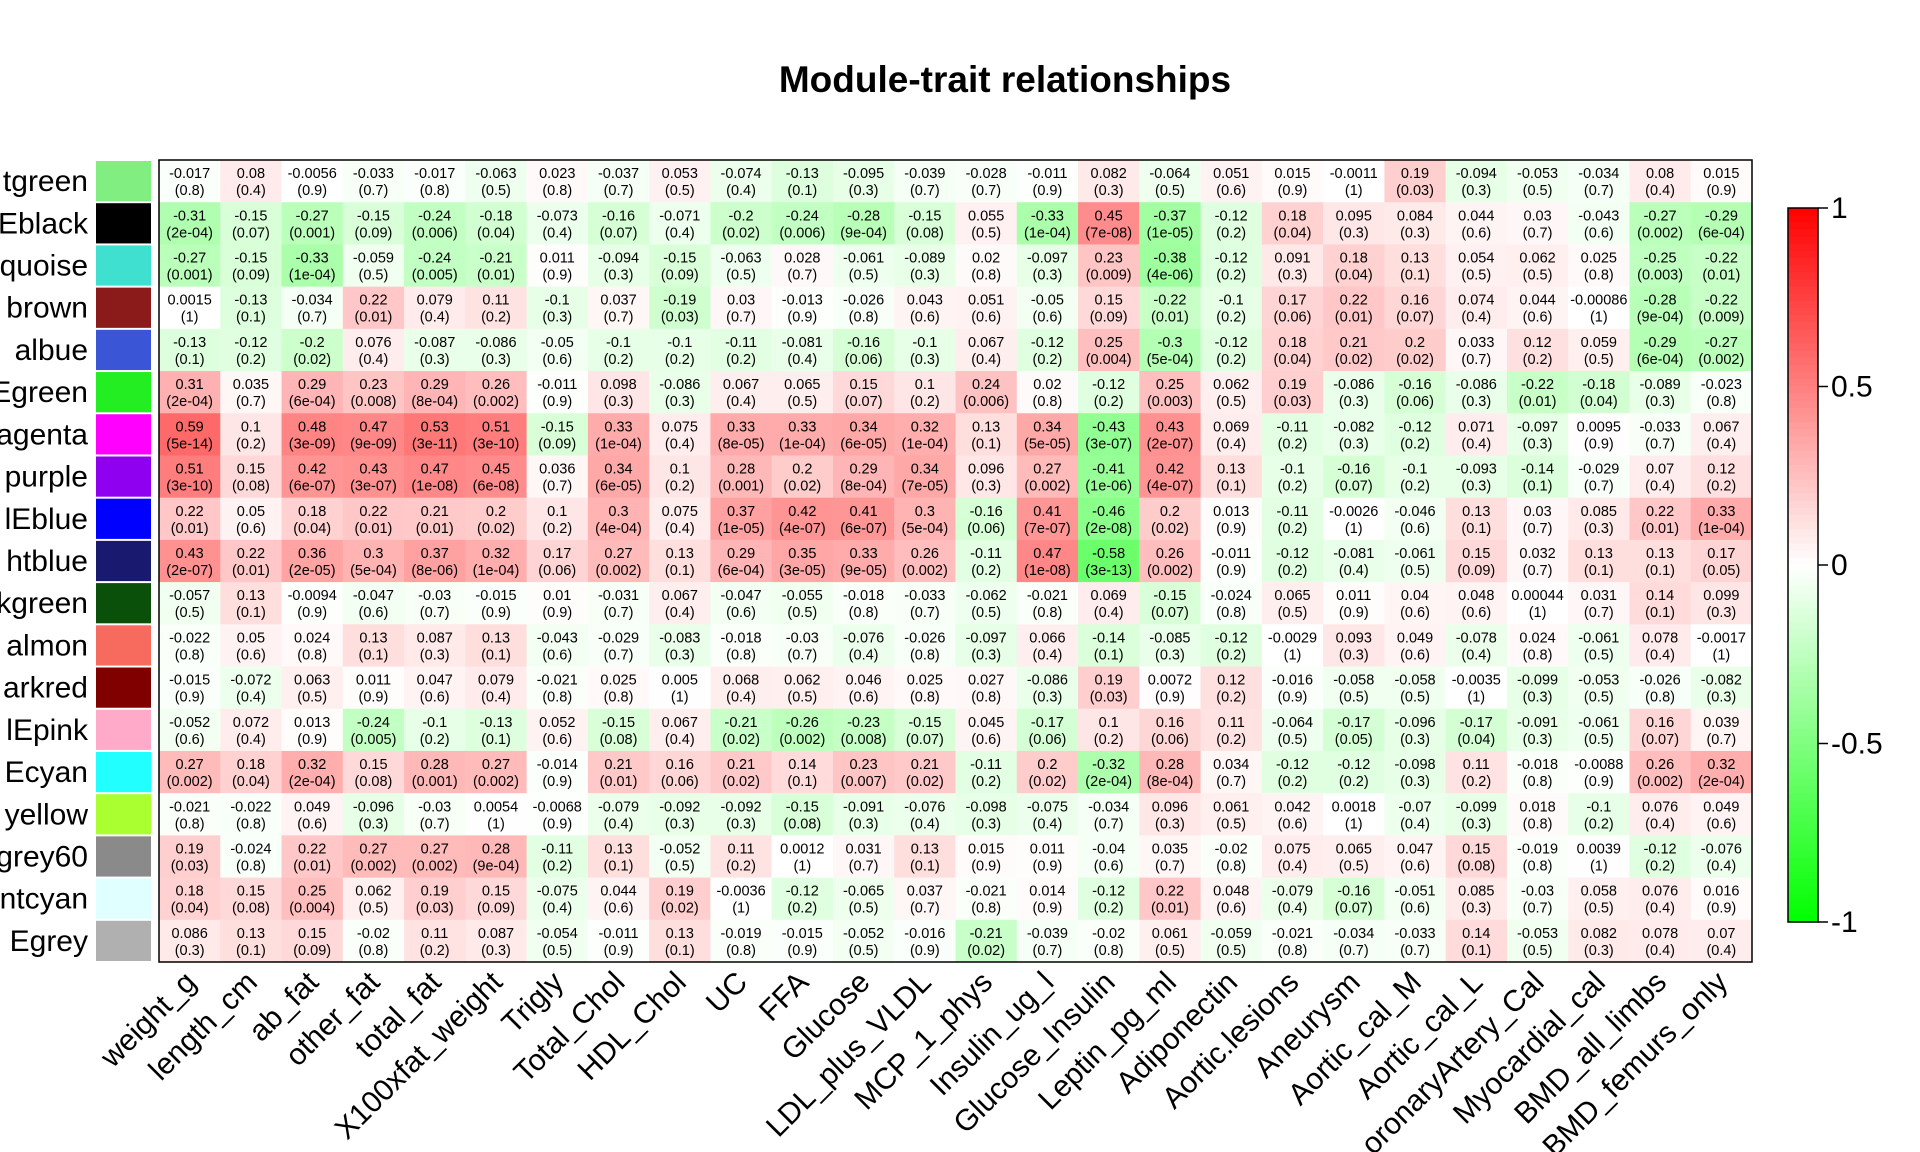  What do you see at coordinates (1415, 638) in the screenshot?
I see `cell-correlation-label: 0.049` at bounding box center [1415, 638].